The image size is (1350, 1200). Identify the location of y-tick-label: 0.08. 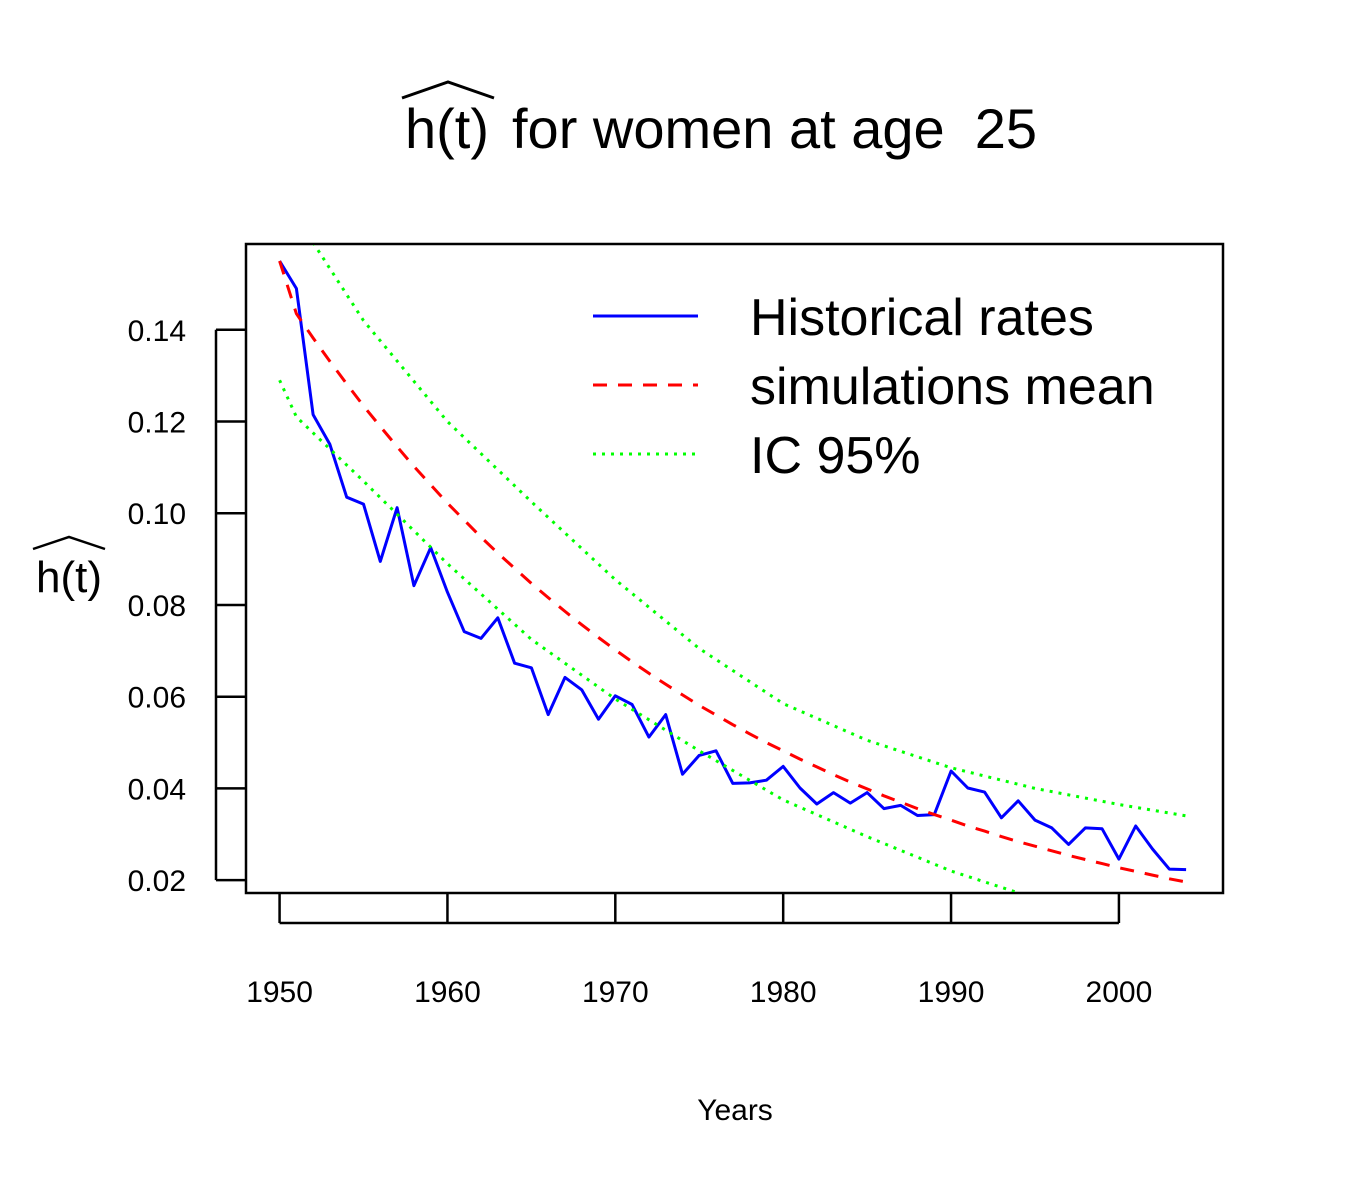
(157, 606).